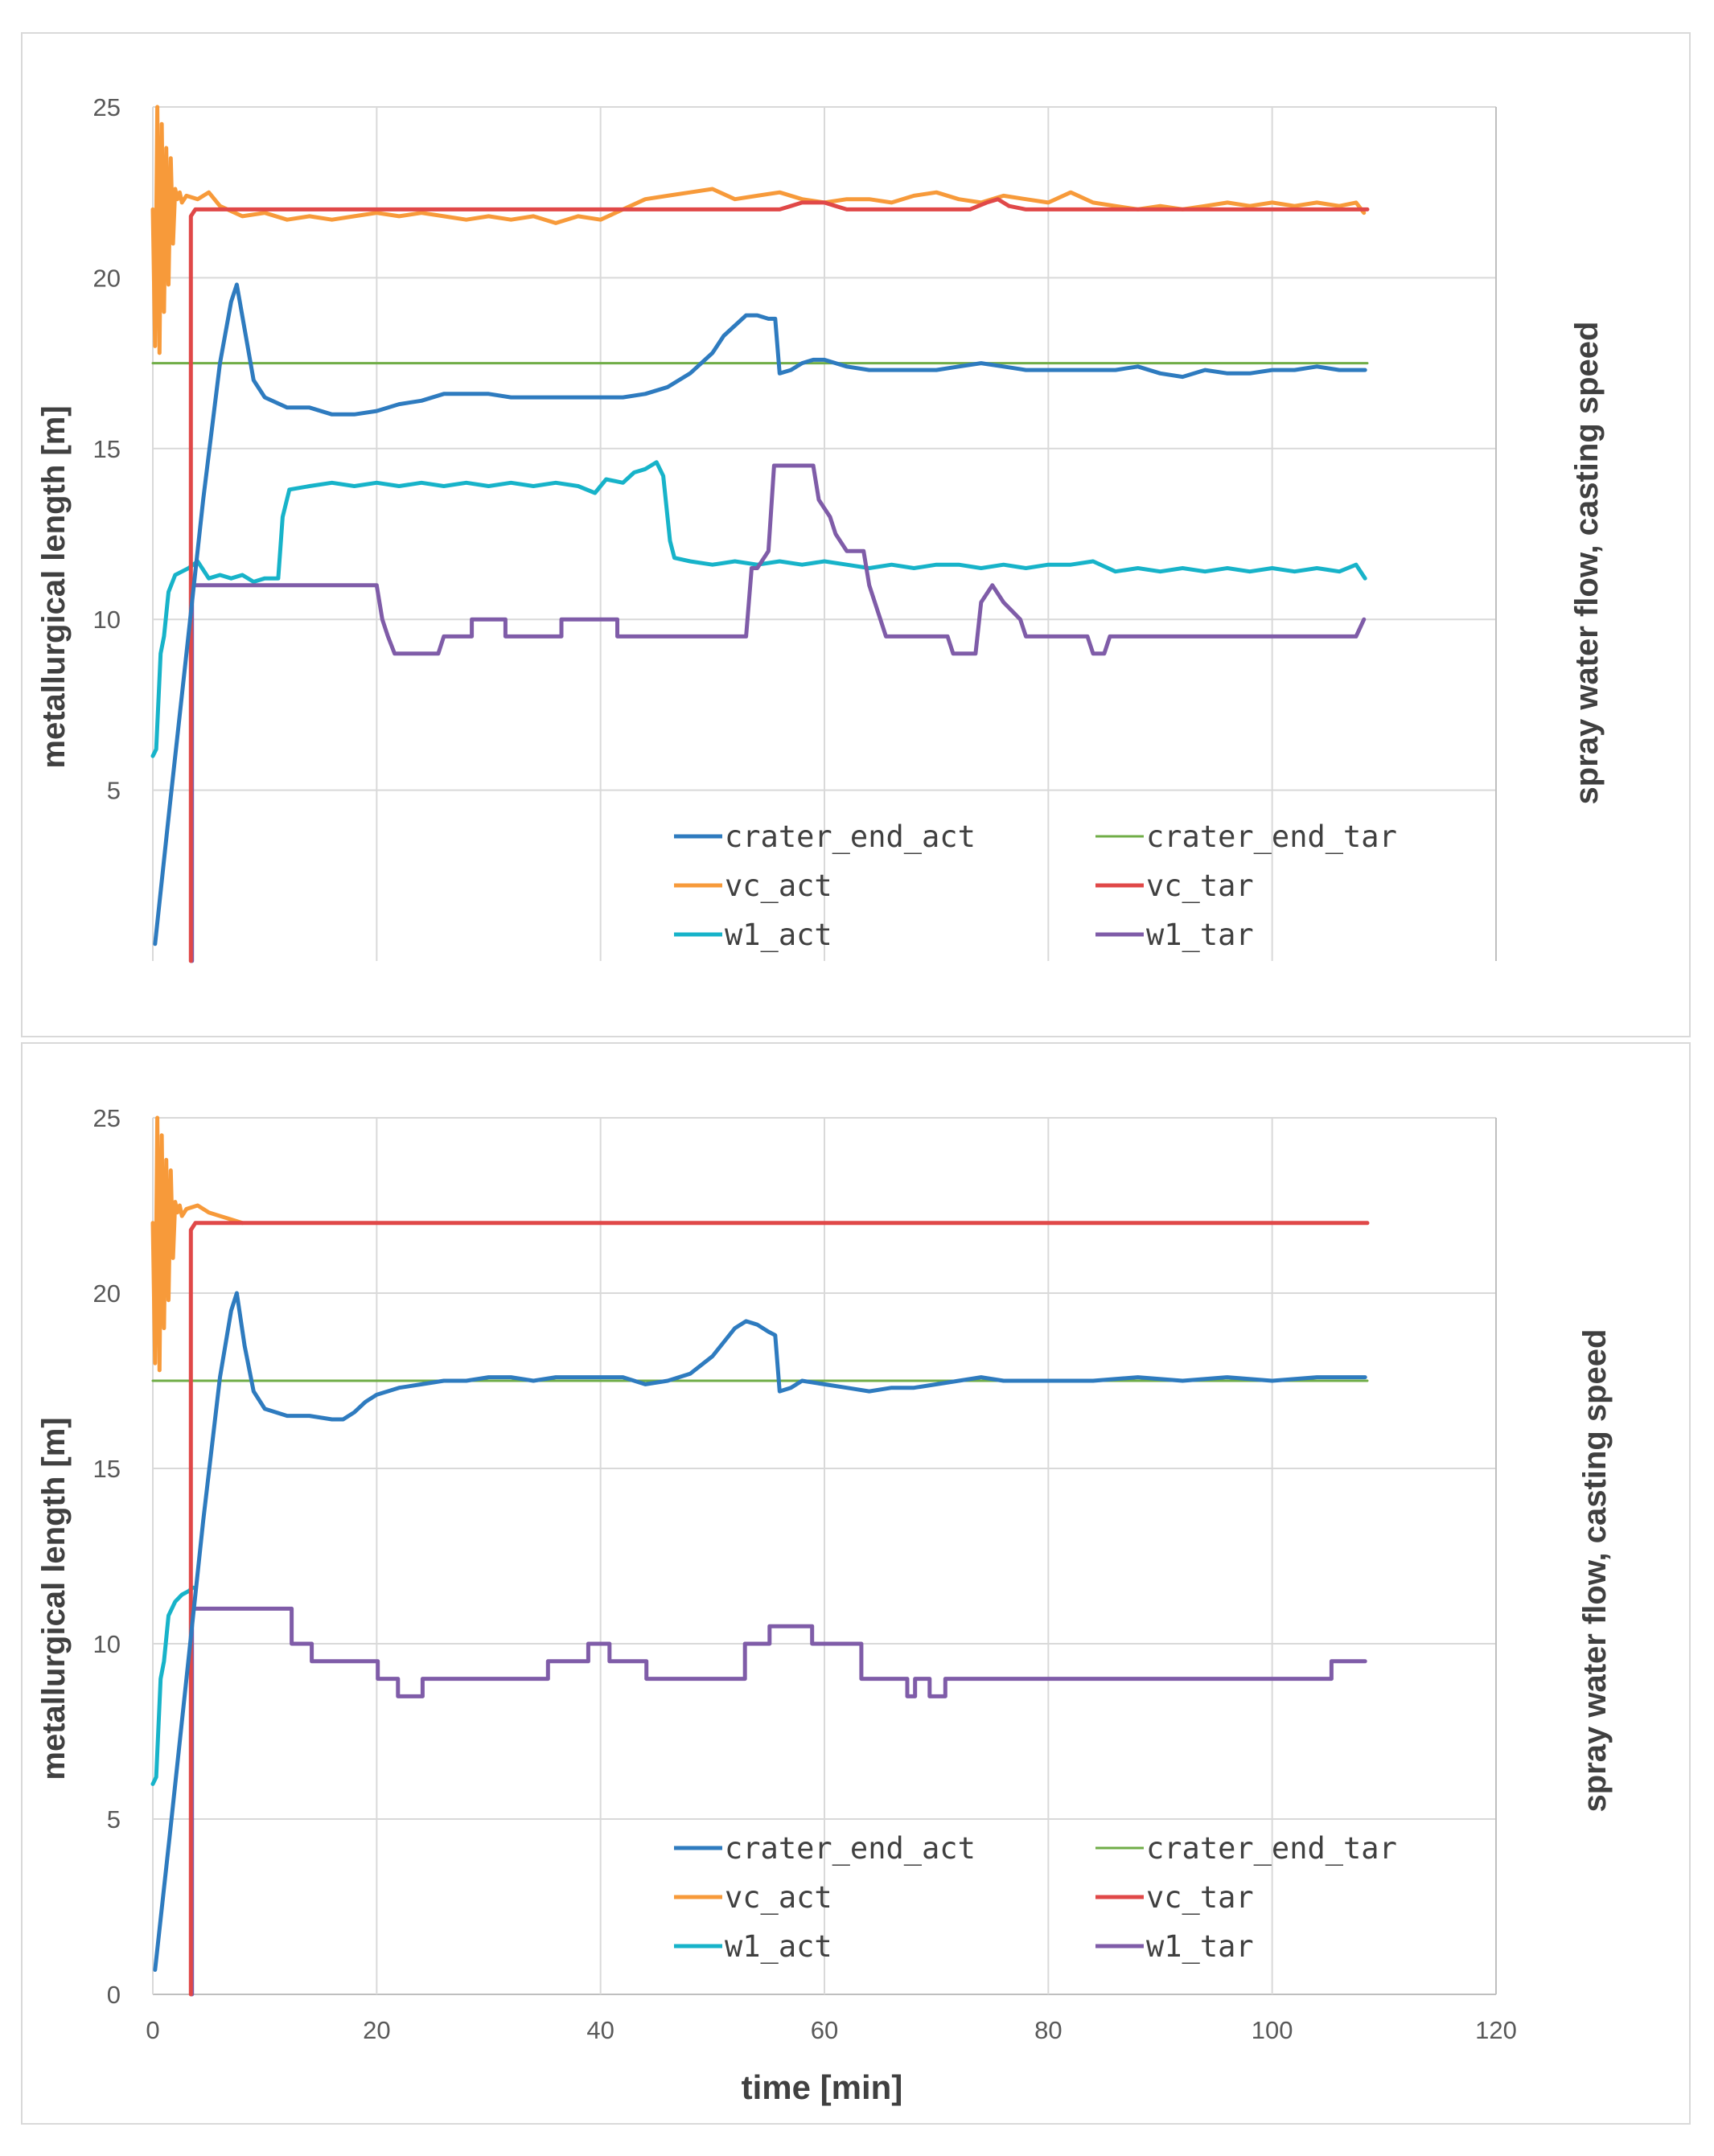 Image resolution: width=1714 pixels, height=2156 pixels. Describe the element at coordinates (376, 2030) in the screenshot. I see `x-tick-label: 20` at that location.